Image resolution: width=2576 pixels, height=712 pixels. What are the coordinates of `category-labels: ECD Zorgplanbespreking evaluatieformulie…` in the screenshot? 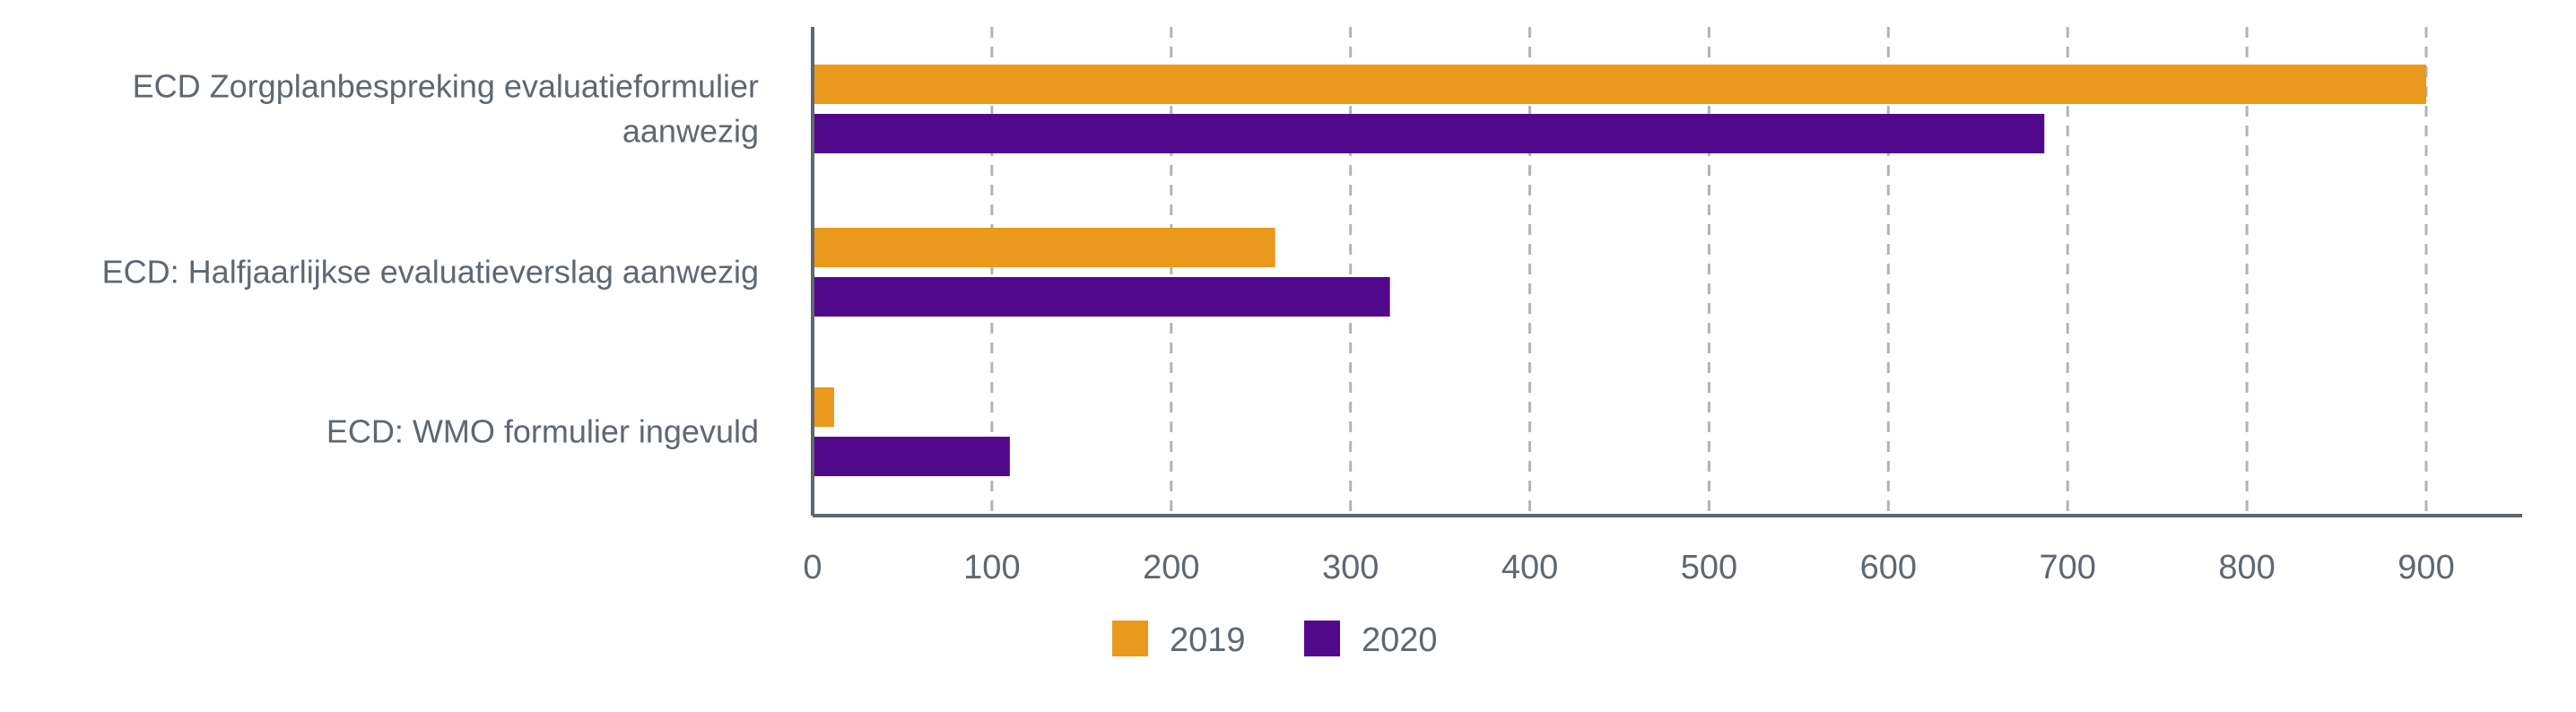 It's located at (430, 259).